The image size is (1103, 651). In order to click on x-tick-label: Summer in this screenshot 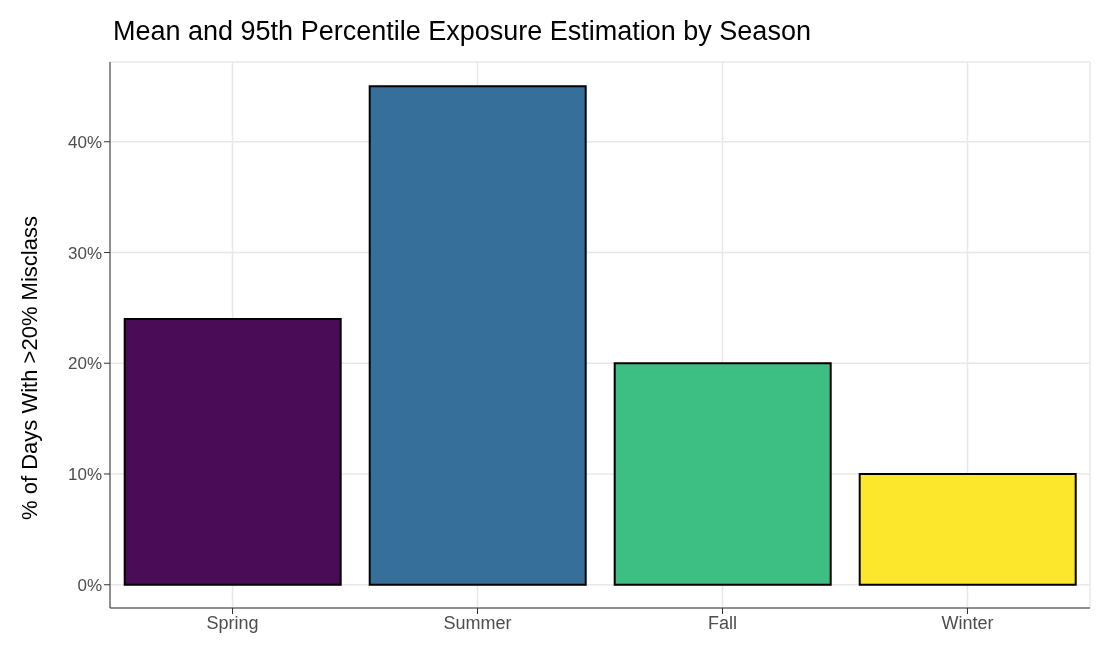, I will do `click(477, 622)`.